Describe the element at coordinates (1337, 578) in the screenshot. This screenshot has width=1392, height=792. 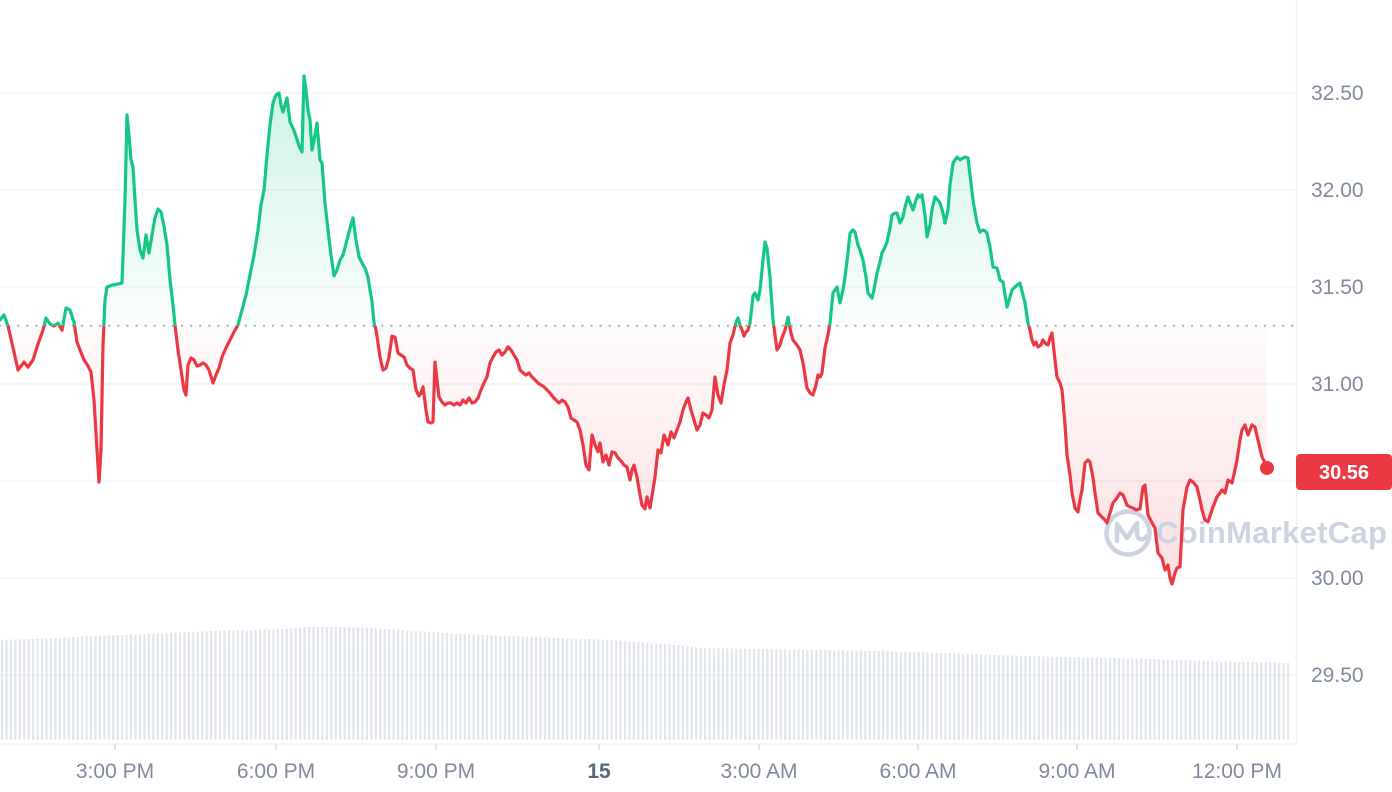
I see `y-axis-label: 30.00` at that location.